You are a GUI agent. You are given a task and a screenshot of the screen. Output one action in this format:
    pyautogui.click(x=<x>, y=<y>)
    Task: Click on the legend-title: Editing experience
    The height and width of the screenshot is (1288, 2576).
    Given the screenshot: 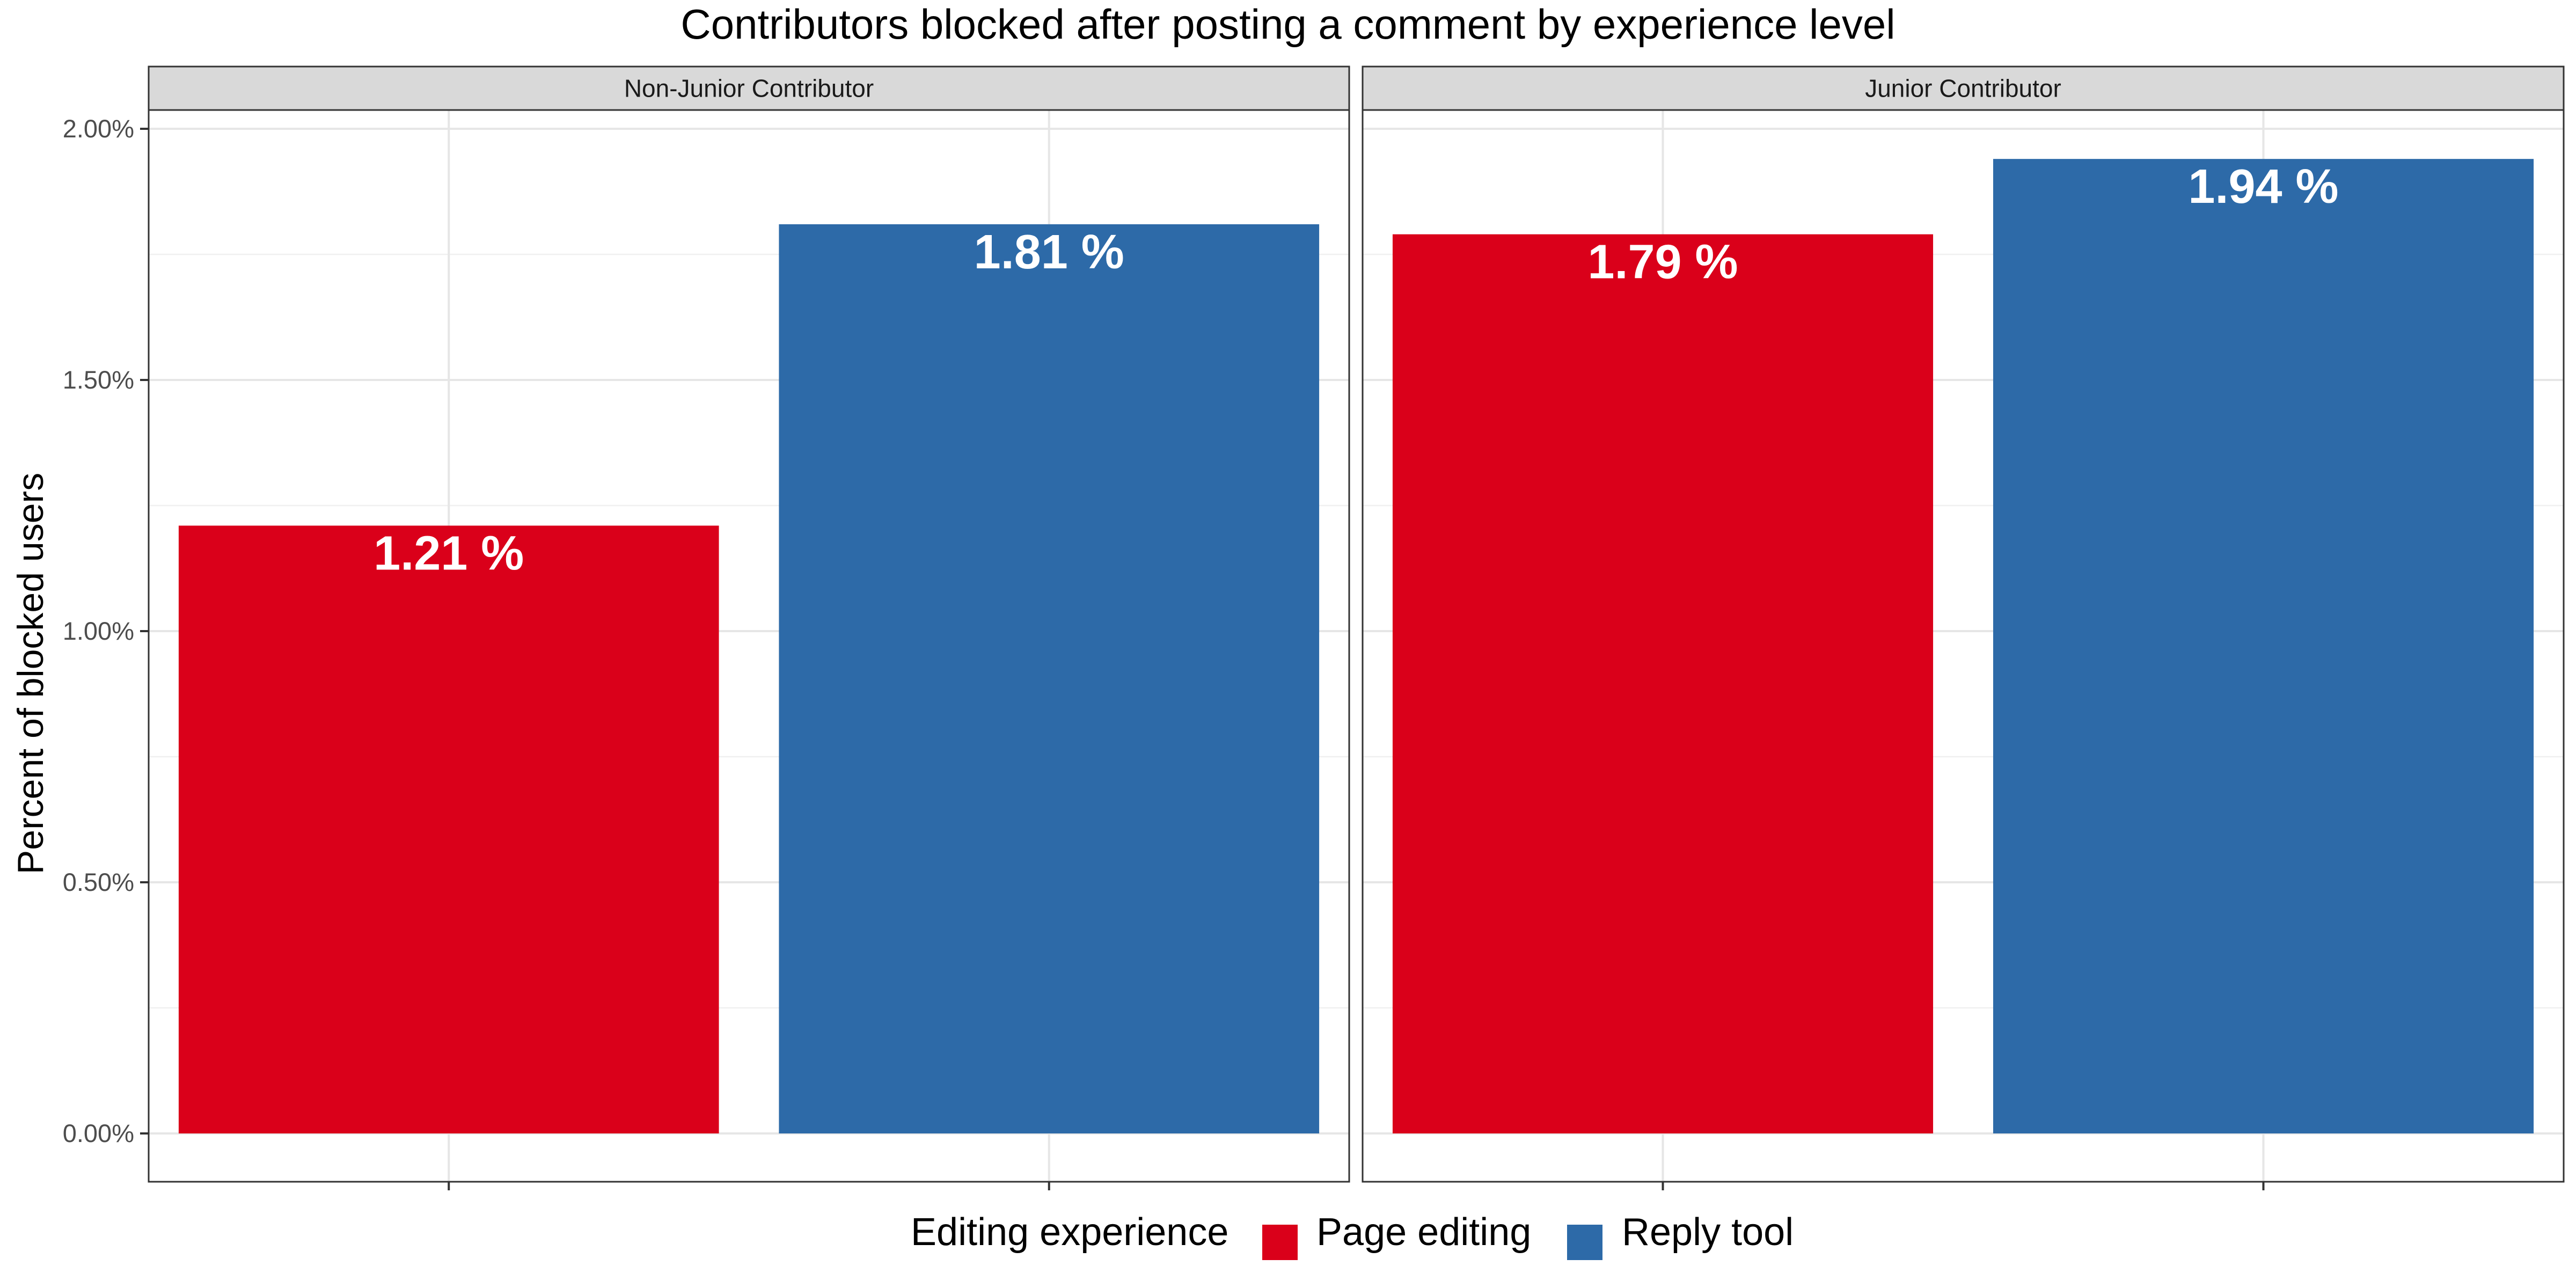 What is the action you would take?
    pyautogui.click(x=1069, y=1232)
    